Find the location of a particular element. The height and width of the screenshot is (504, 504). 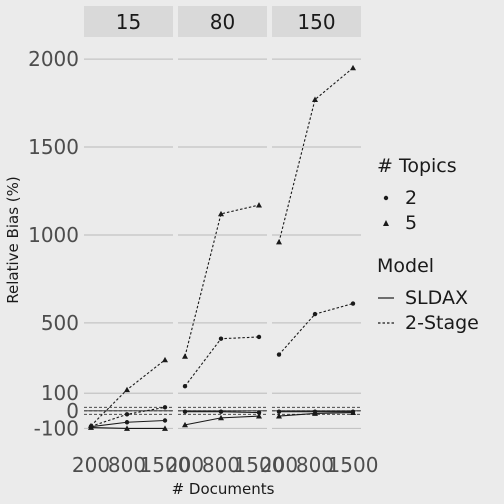

y-tick-label: 1500 is located at coordinates (53, 147).